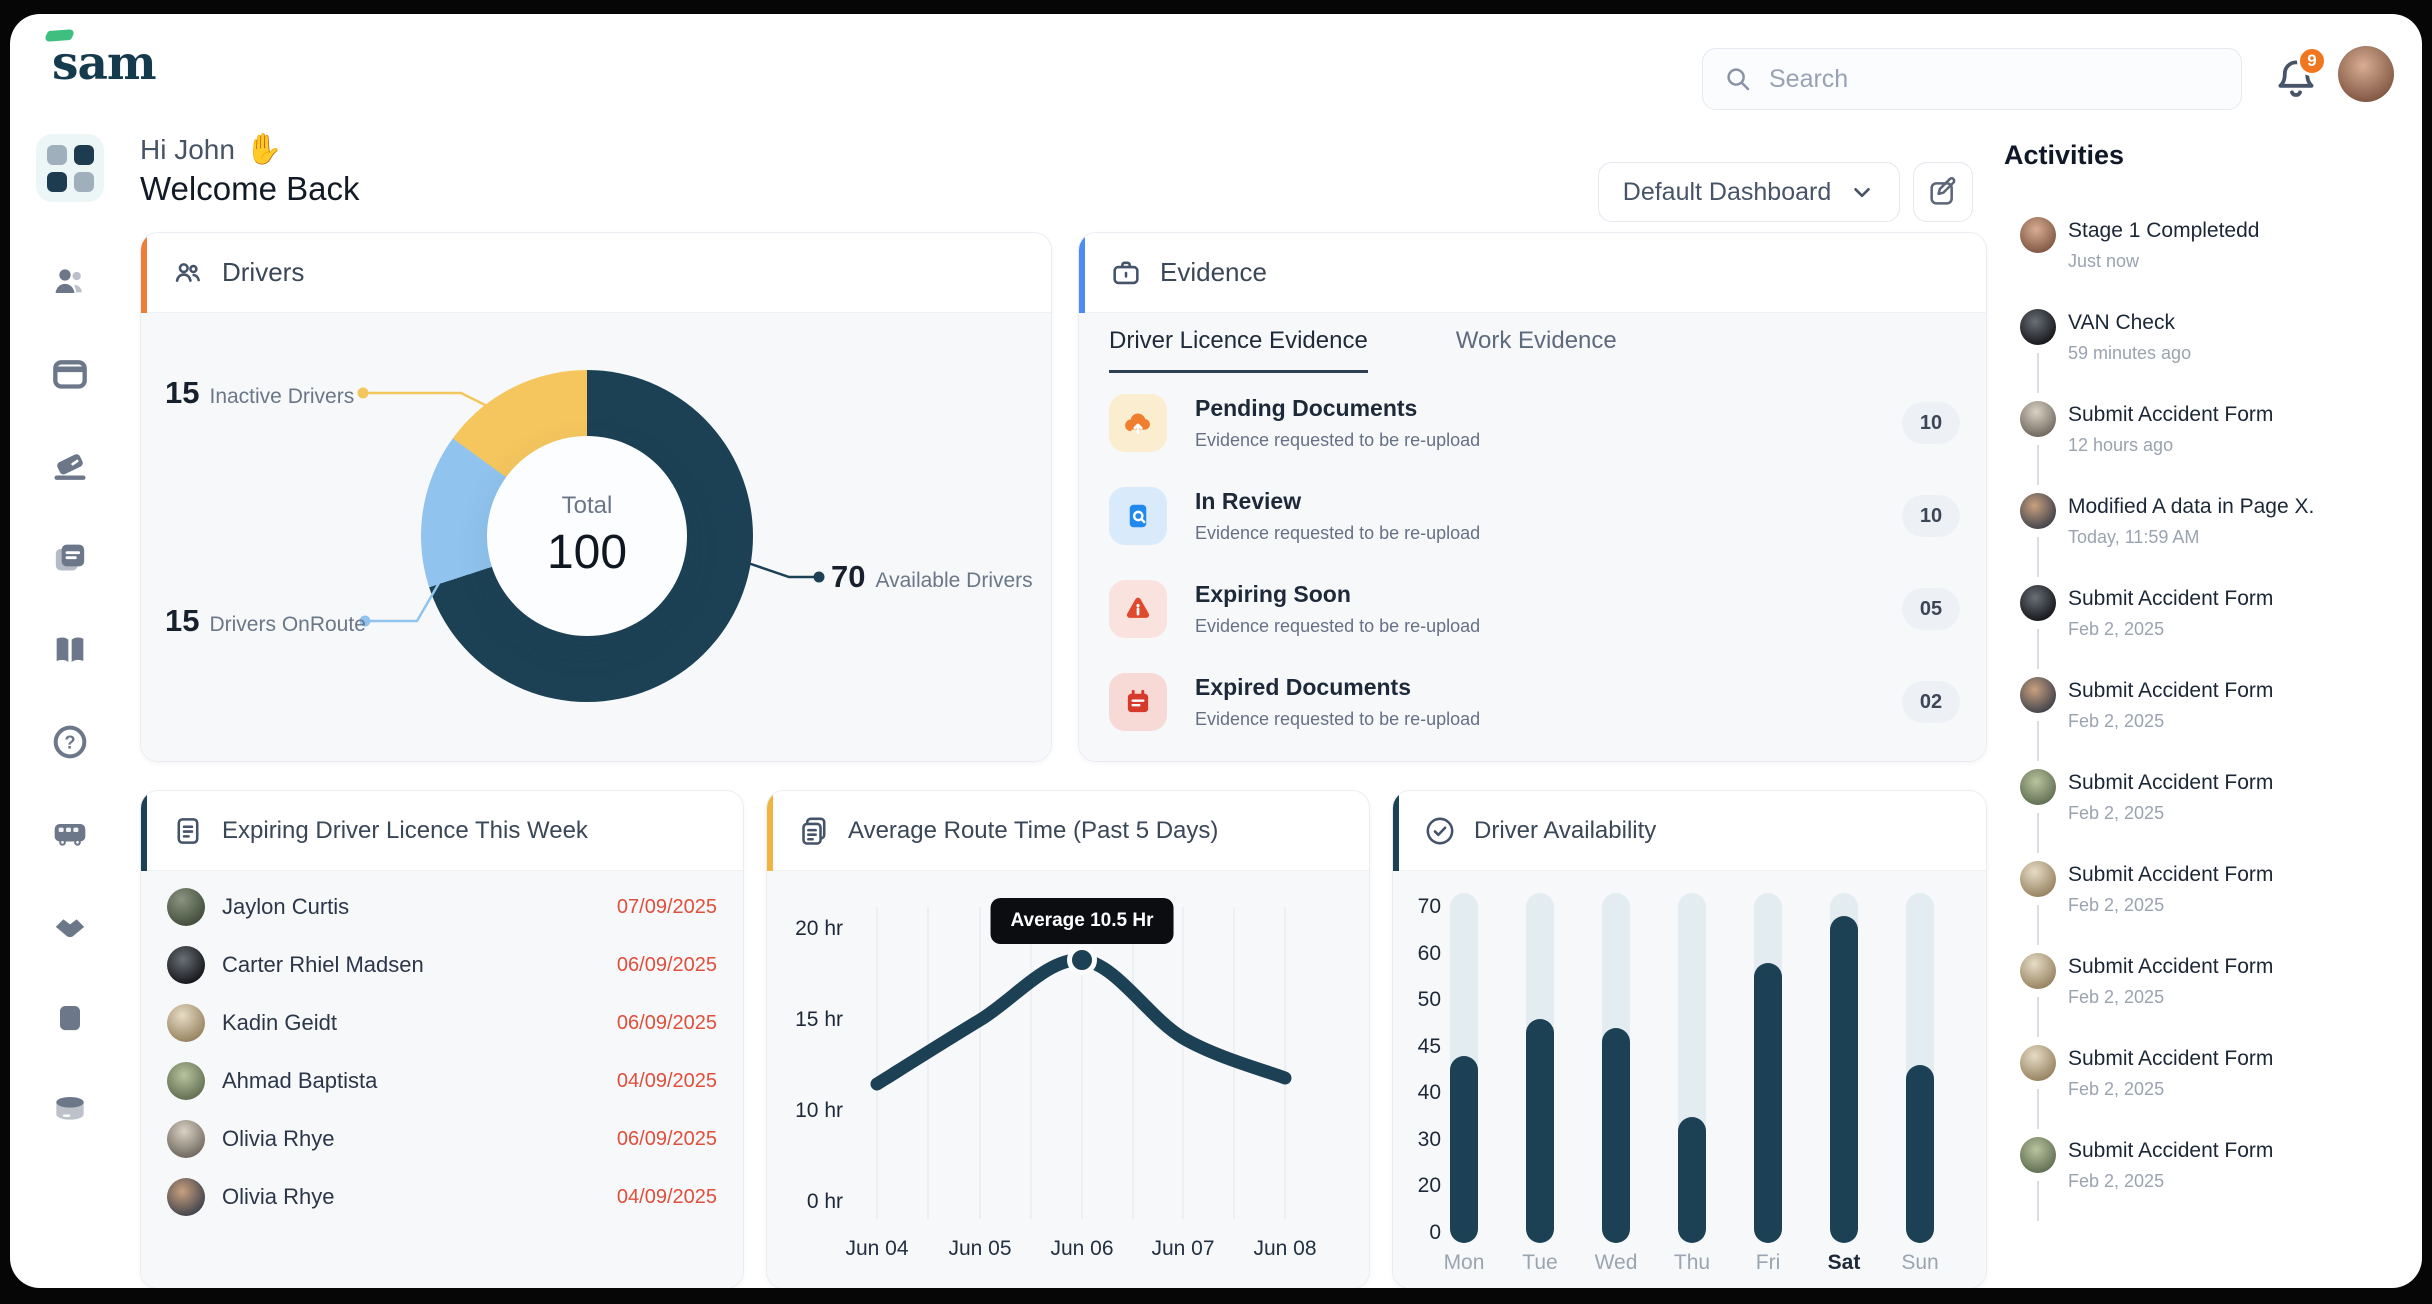  Describe the element at coordinates (1033, 830) in the screenshot. I see `card-title: Average Route Time (Past 5 Days)` at that location.